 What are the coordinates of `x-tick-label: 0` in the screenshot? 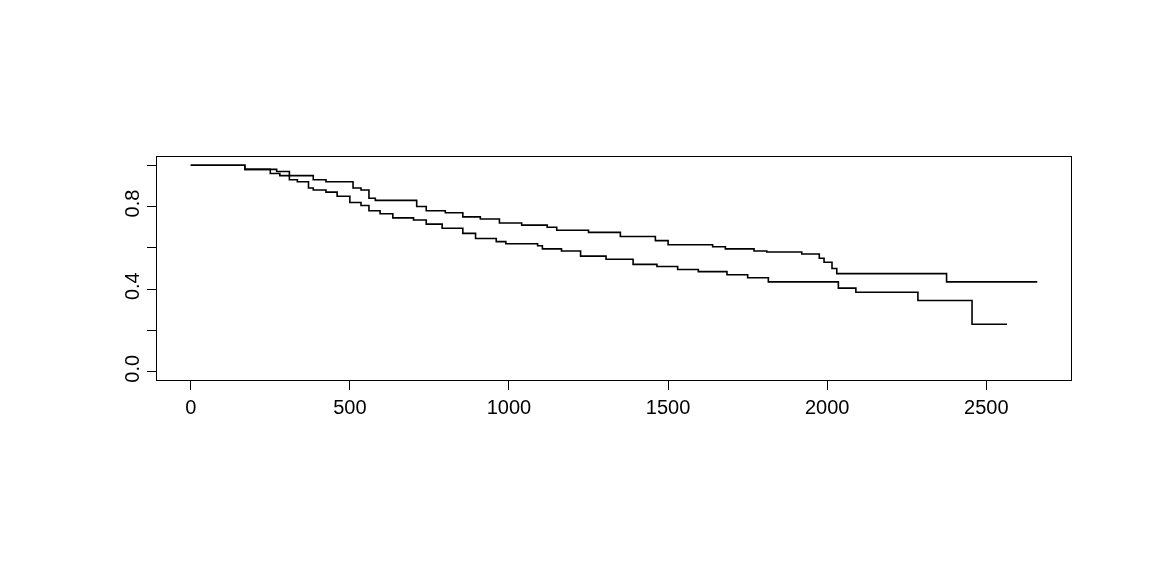 It's located at (191, 407).